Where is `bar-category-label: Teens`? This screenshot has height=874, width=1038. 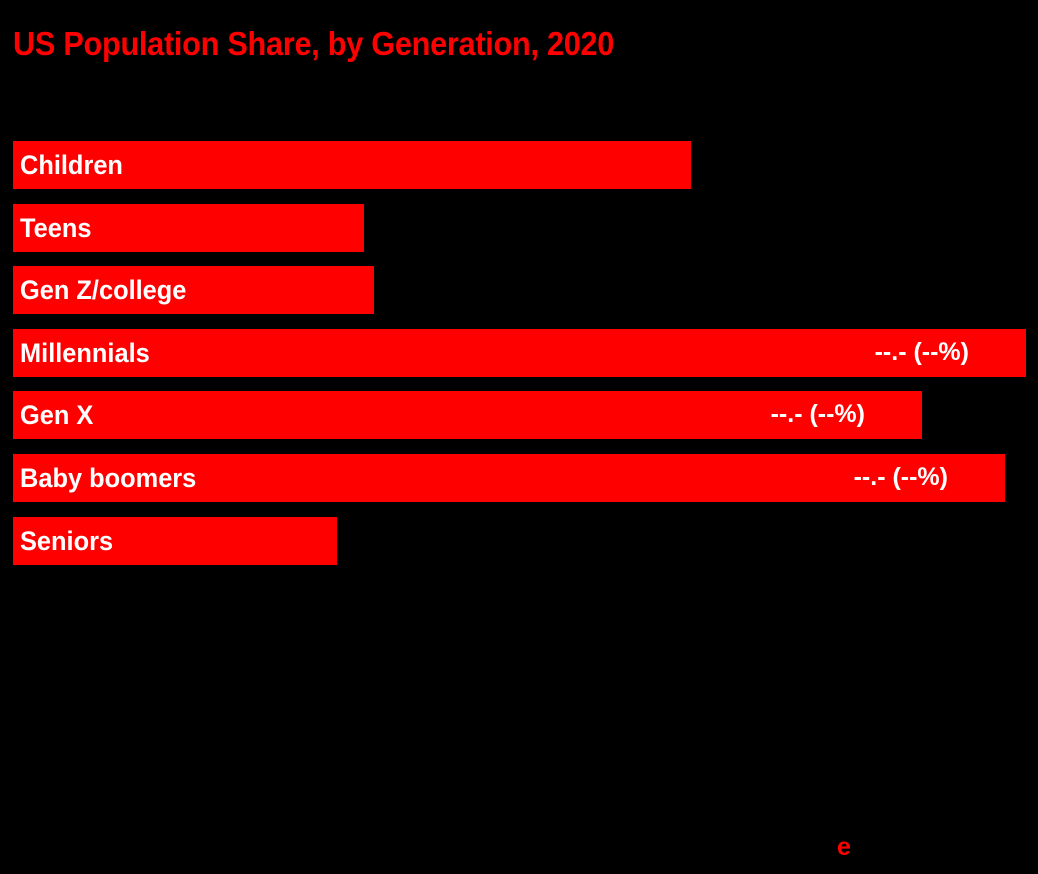 bar-category-label: Teens is located at coordinates (56, 228).